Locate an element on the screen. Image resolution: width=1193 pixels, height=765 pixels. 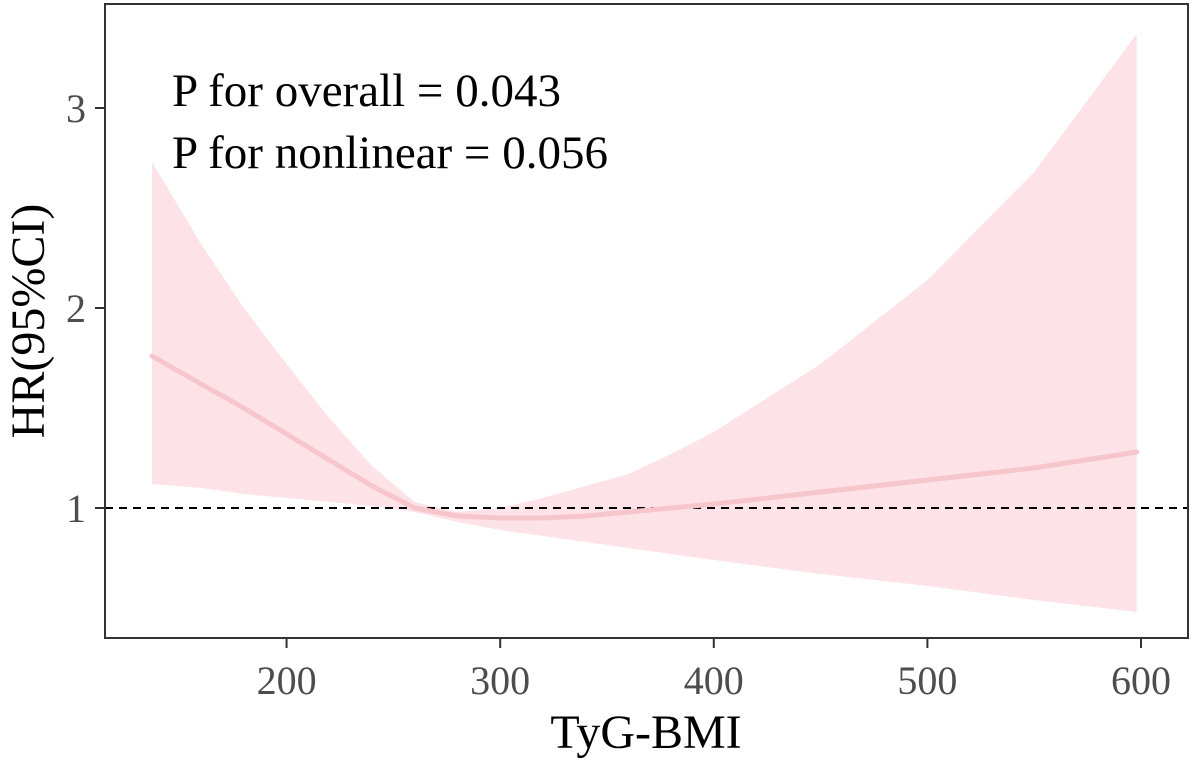
y-axis: 1 2 3 is located at coordinates (85, 308).